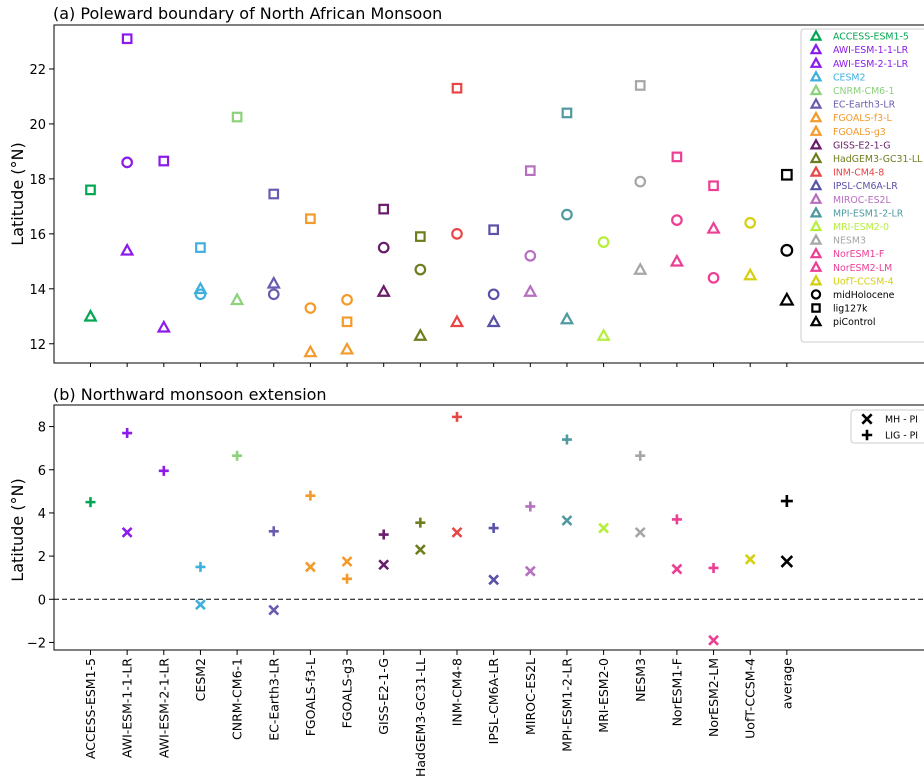 The image size is (924, 782). Describe the element at coordinates (37, 180) in the screenshot. I see `panel-a-ytick-label: 18` at that location.